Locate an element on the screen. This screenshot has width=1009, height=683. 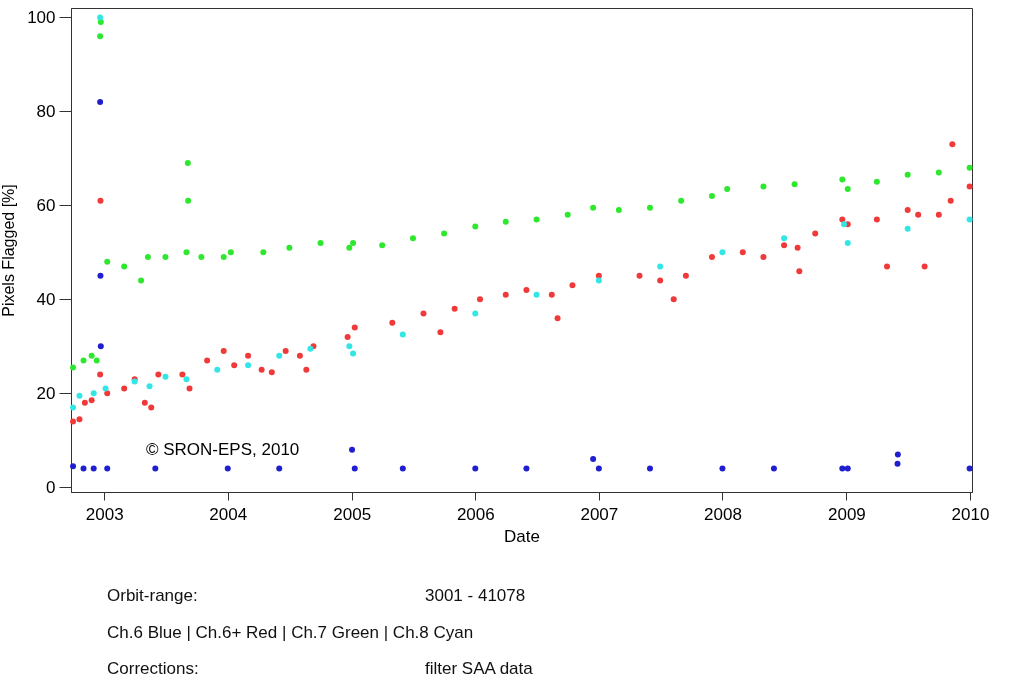
text: 3001 - 41078 is located at coordinates (475, 596).